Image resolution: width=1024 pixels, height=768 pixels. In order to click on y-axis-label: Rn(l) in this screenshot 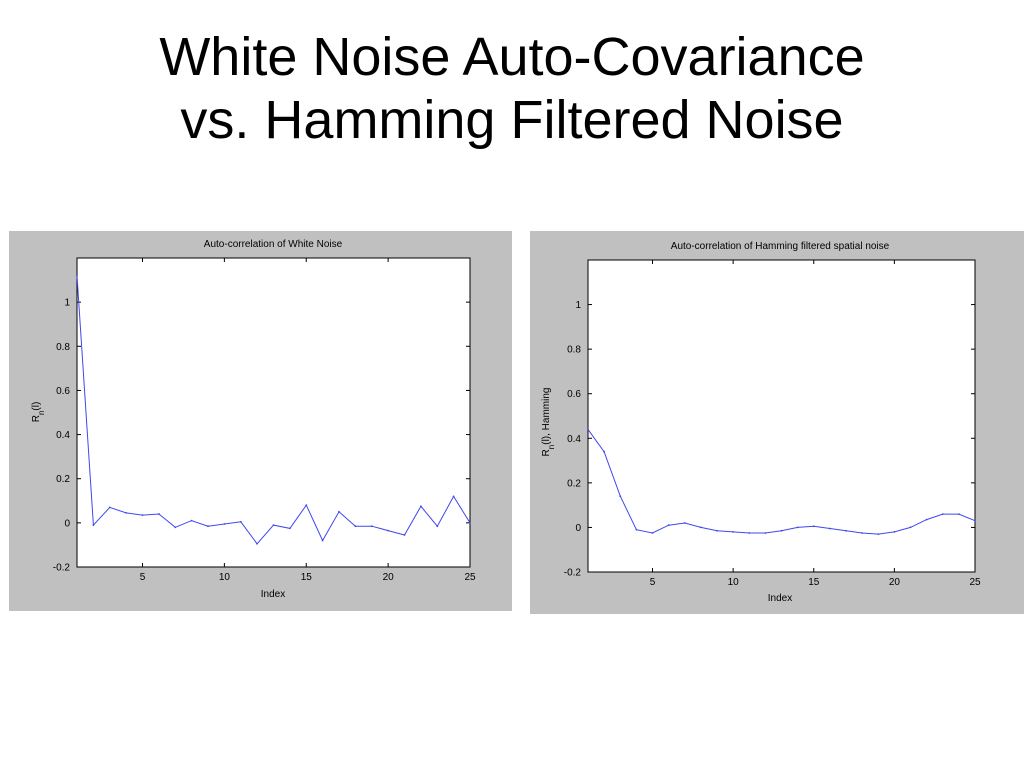, I will do `click(38, 412)`.